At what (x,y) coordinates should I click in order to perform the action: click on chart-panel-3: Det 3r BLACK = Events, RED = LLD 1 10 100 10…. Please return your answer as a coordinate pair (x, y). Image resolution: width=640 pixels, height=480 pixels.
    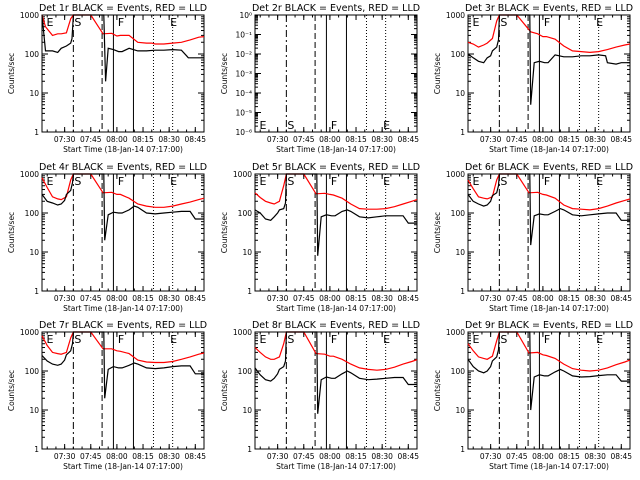
    Looking at the image, I should click on (533, 78).